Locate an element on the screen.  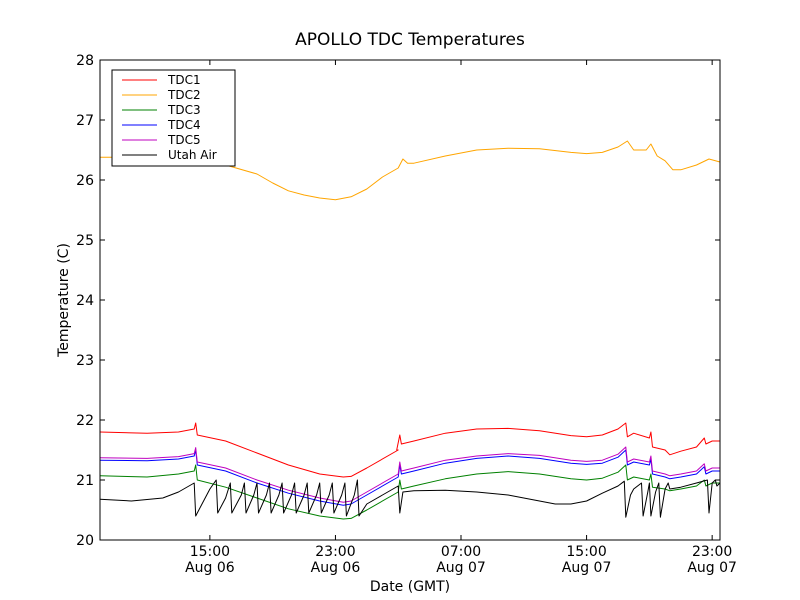
y-tick-label: 22 is located at coordinates (85, 421).